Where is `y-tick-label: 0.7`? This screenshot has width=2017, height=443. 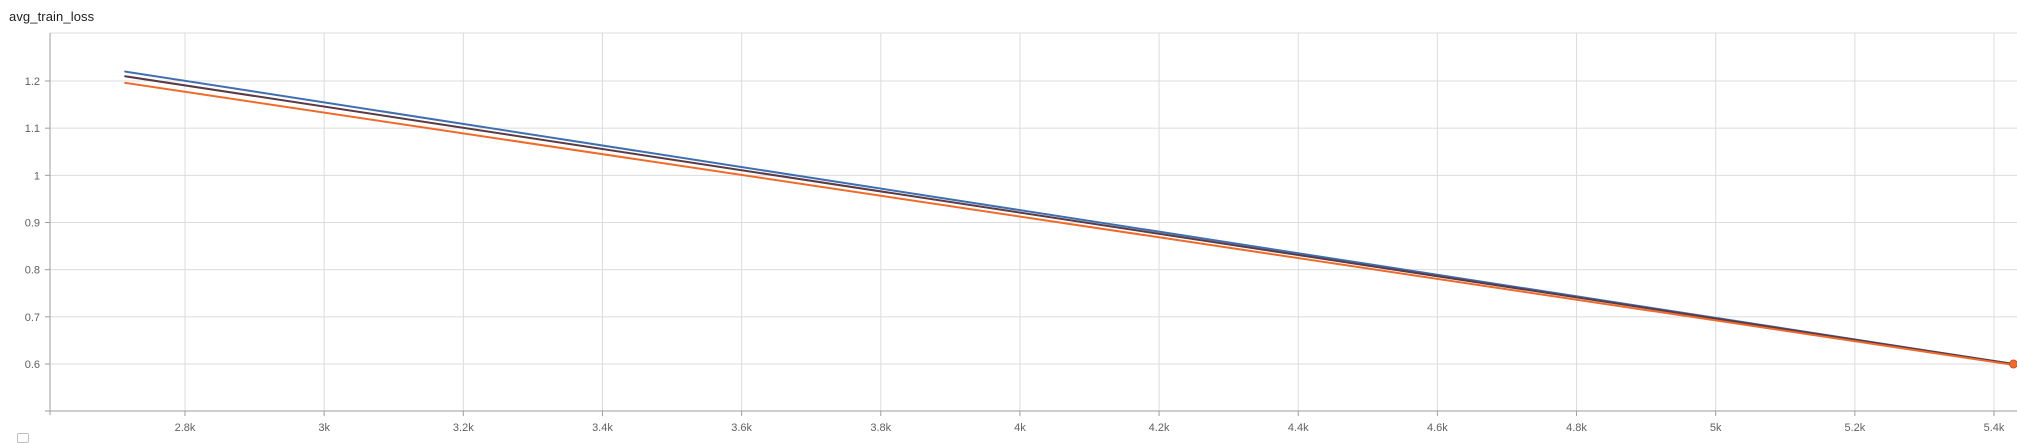 y-tick-label: 0.7 is located at coordinates (32, 318).